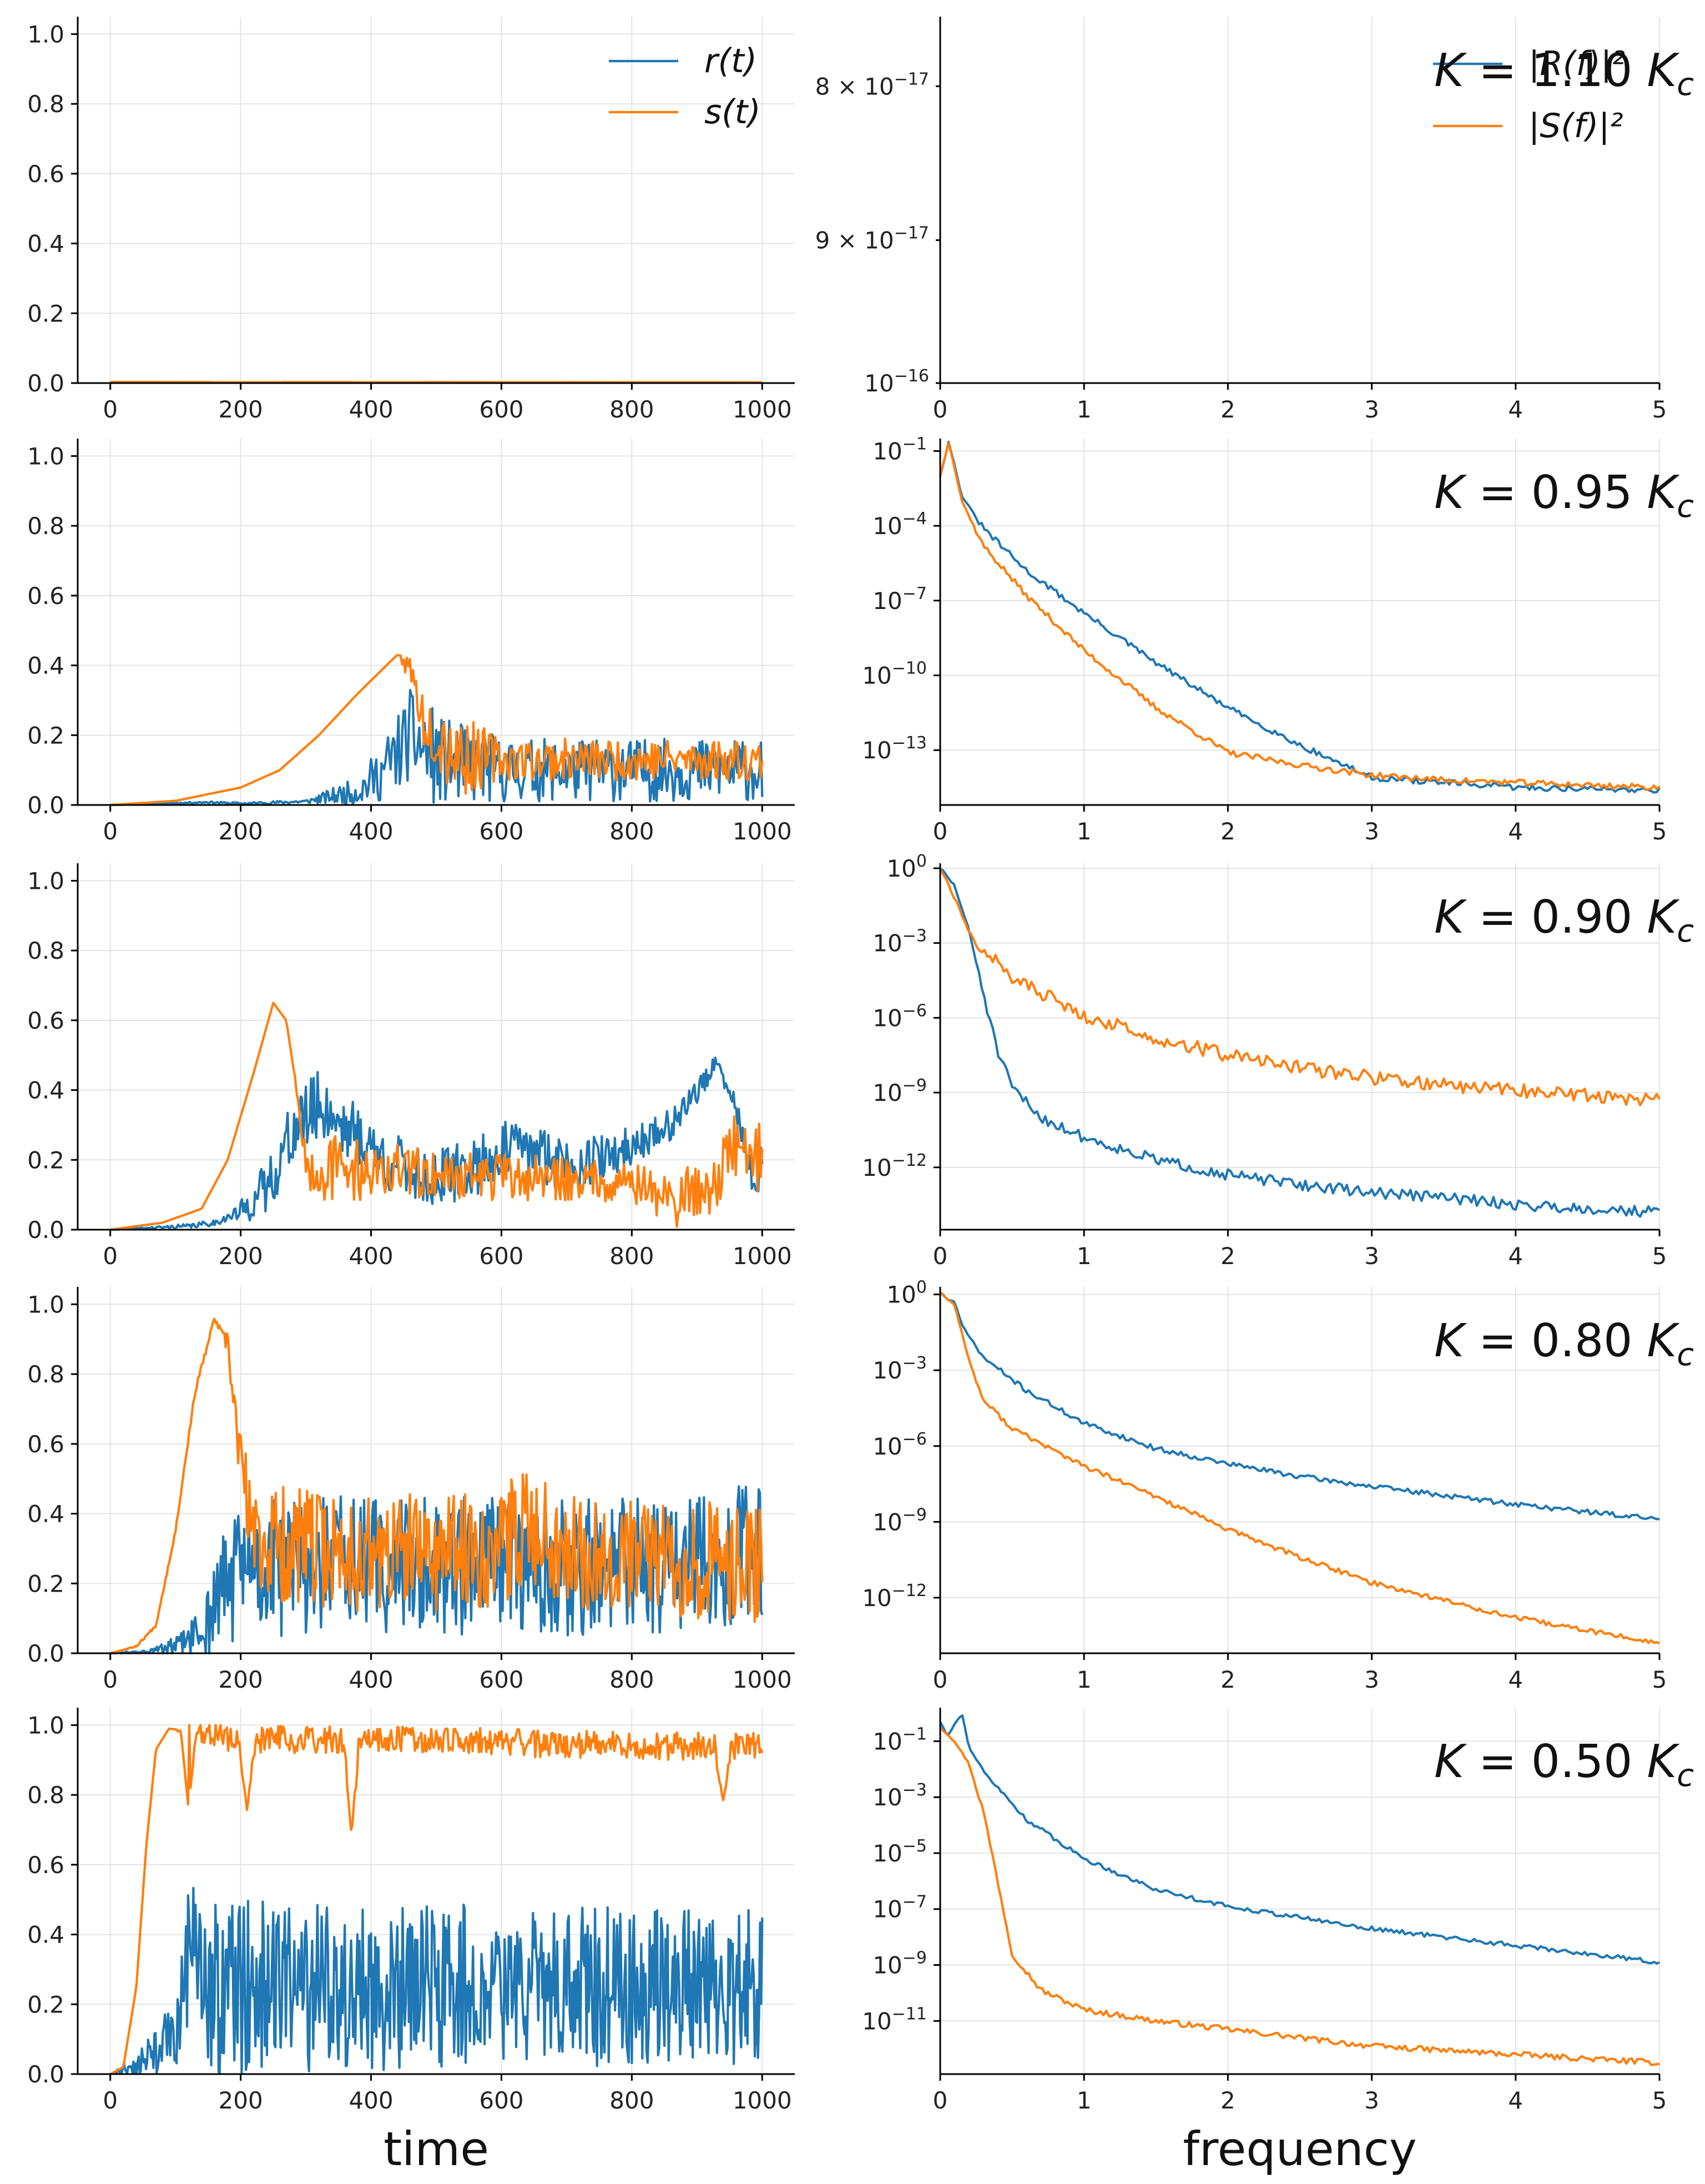 The width and height of the screenshot is (1705, 2184). What do you see at coordinates (896, 381) in the screenshot?
I see `y-tick-label: 10⁻¹⁶` at bounding box center [896, 381].